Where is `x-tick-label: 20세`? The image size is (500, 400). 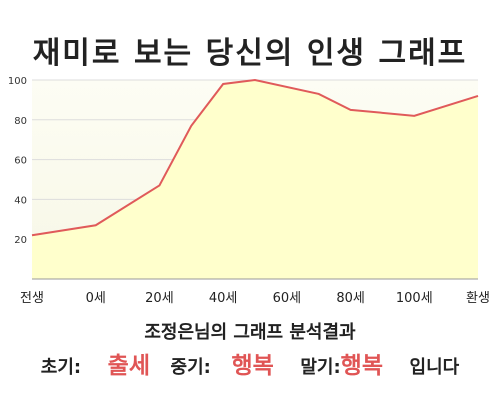
x-tick-label: 20세 is located at coordinates (159, 298).